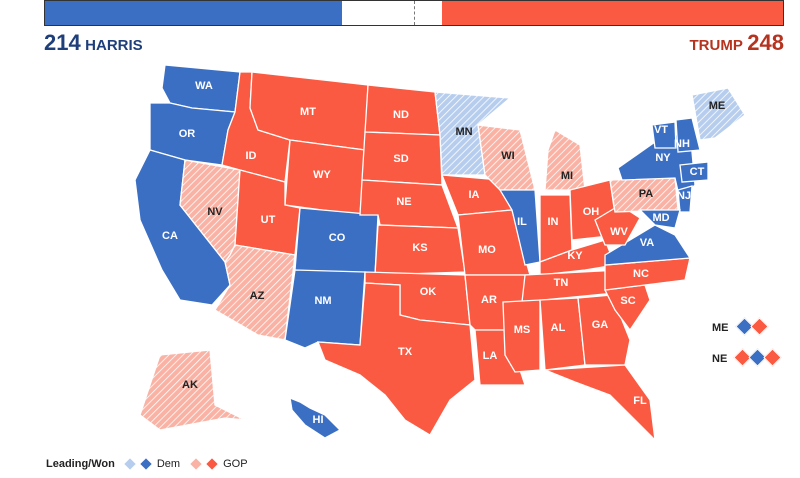 Image resolution: width=800 pixels, height=478 pixels. I want to click on dem-name: HARRIS, so click(114, 45).